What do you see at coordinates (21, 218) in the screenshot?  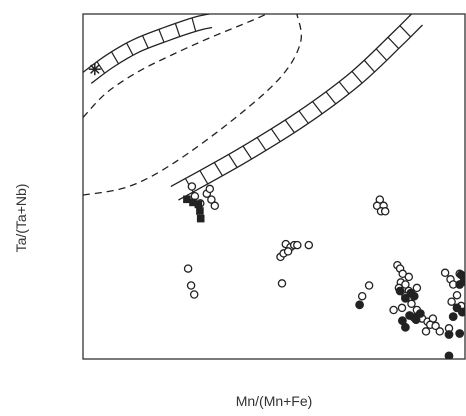 I see `y-axis-title: Ta/(Ta+Nb)` at bounding box center [21, 218].